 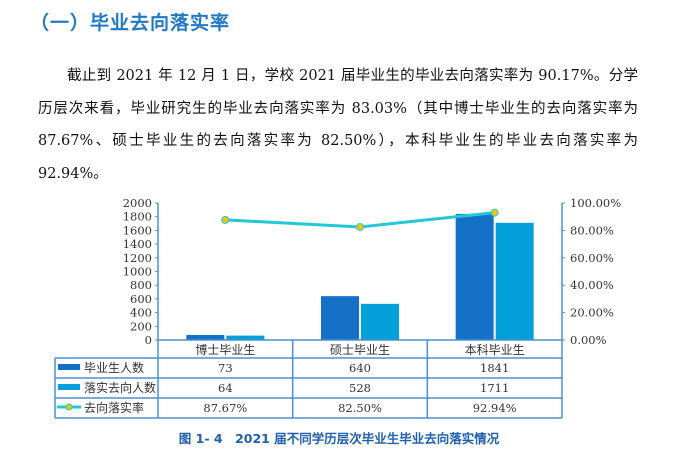 What do you see at coordinates (592, 313) in the screenshot?
I see `right-tick-label: 20.00%` at bounding box center [592, 313].